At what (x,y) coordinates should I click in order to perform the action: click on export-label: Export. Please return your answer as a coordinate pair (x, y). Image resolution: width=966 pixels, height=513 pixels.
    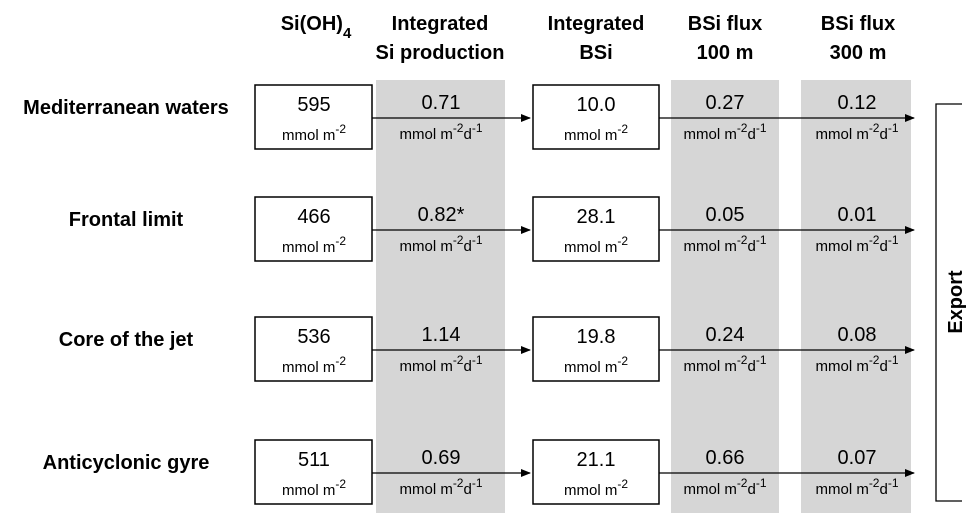
    Looking at the image, I should click on (955, 302).